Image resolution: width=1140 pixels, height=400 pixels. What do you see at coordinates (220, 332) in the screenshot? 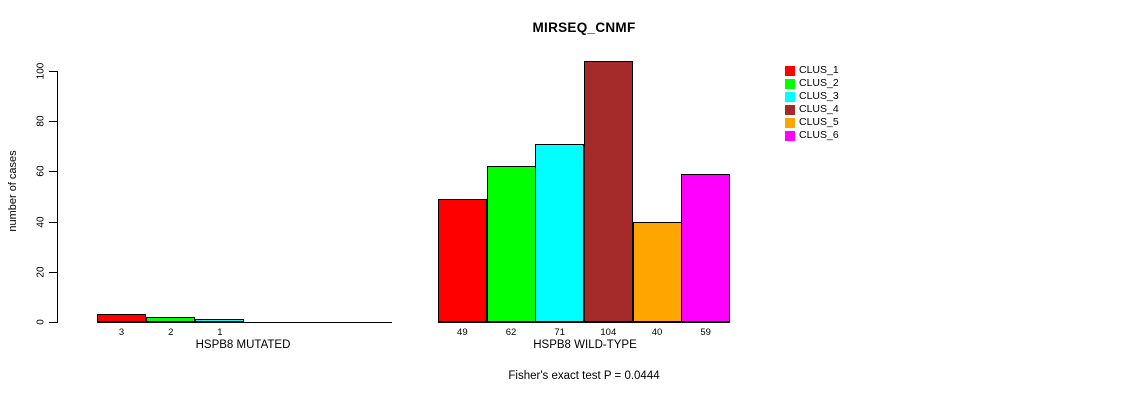
I see `bar-value-label: 1` at bounding box center [220, 332].